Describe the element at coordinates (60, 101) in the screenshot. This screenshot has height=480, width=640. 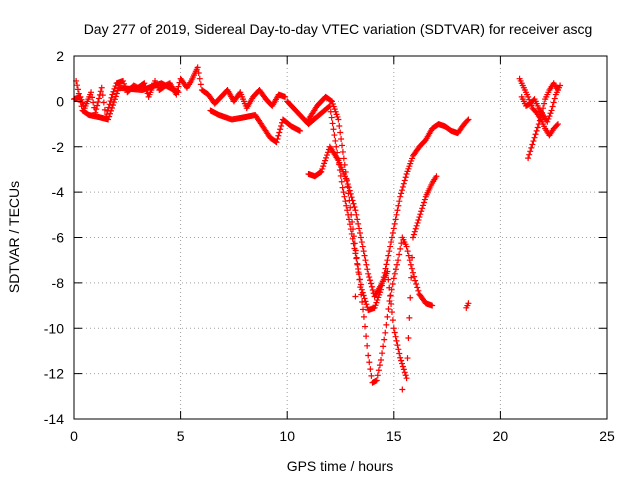
I see `y-tick-label: 0` at that location.